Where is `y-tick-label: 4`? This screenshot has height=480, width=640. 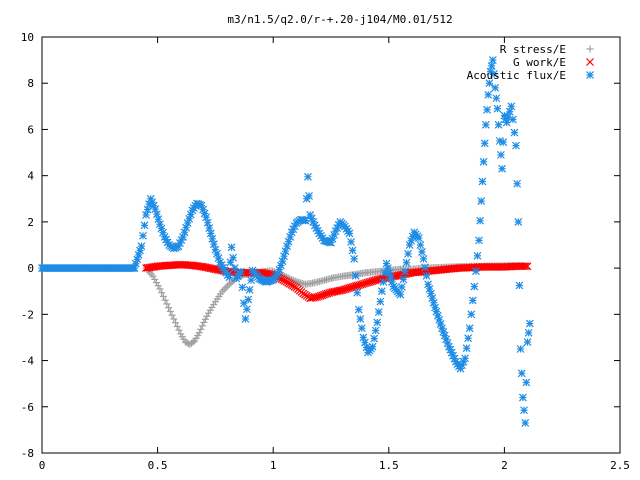 y-tick-label: 4 is located at coordinates (30, 176).